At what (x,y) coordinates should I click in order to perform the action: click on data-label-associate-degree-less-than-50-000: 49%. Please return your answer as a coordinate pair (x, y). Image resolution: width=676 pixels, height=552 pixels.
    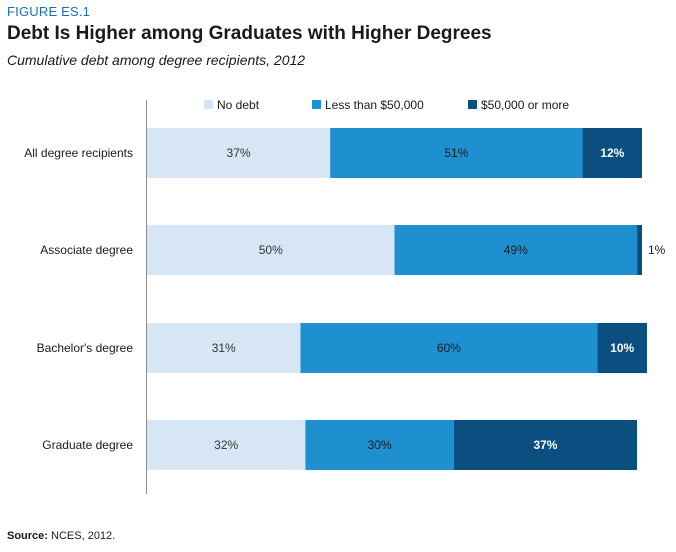
    Looking at the image, I should click on (516, 250).